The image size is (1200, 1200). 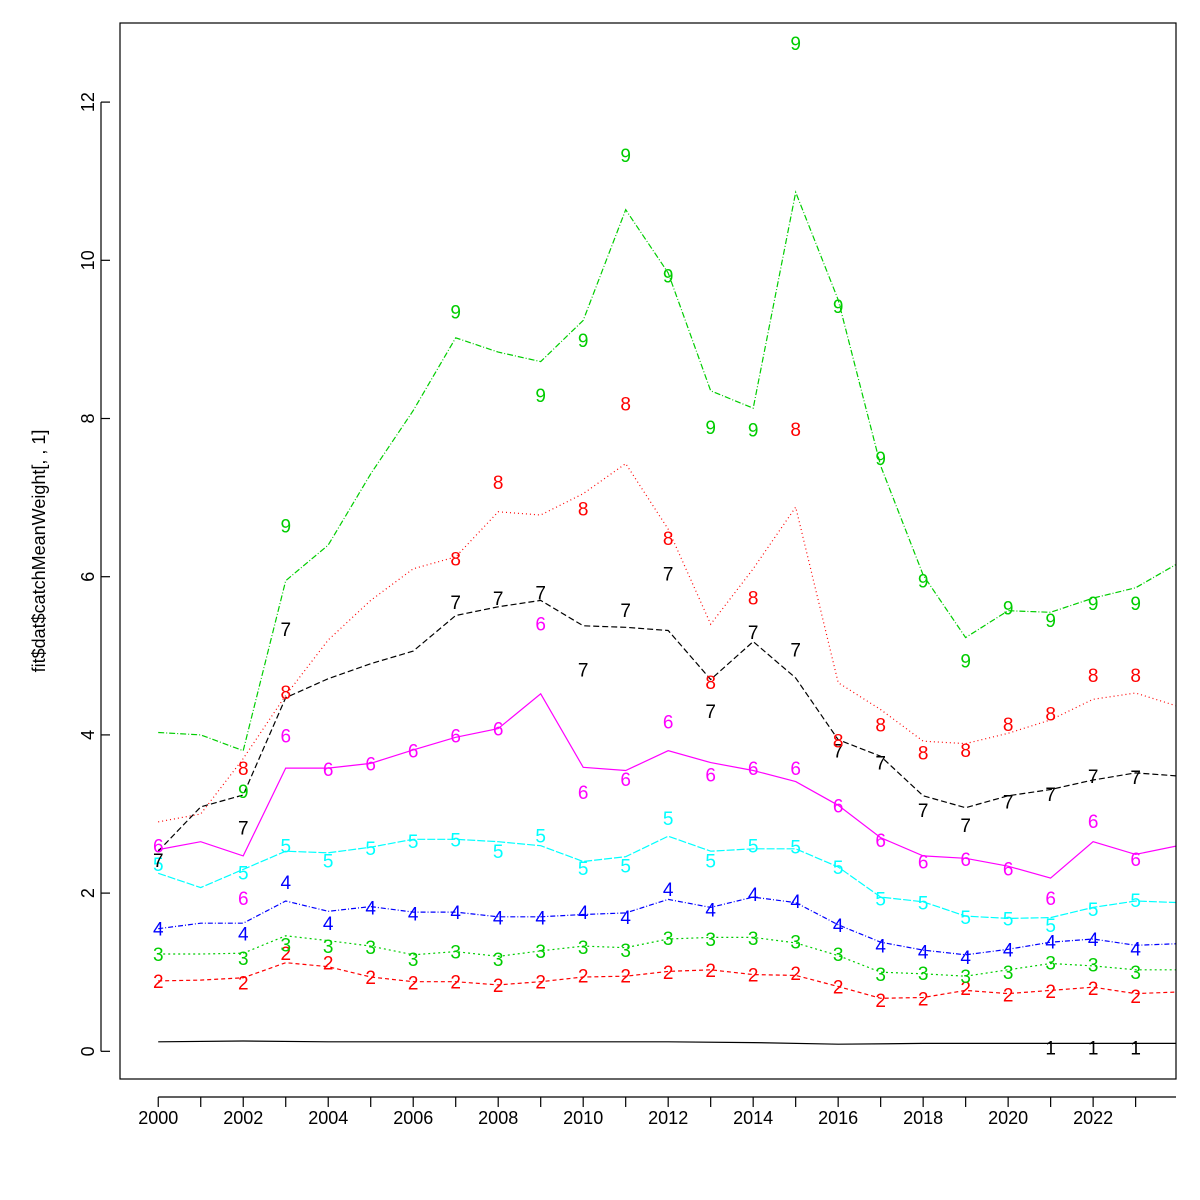 What do you see at coordinates (753, 1118) in the screenshot?
I see `x-tick-label: 2014` at bounding box center [753, 1118].